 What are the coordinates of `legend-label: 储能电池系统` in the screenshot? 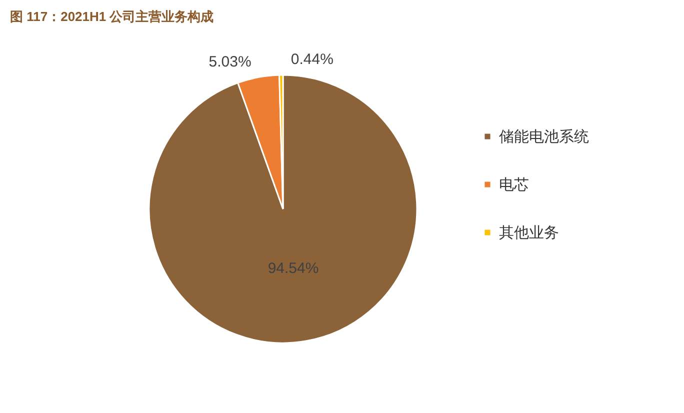 It's located at (544, 137).